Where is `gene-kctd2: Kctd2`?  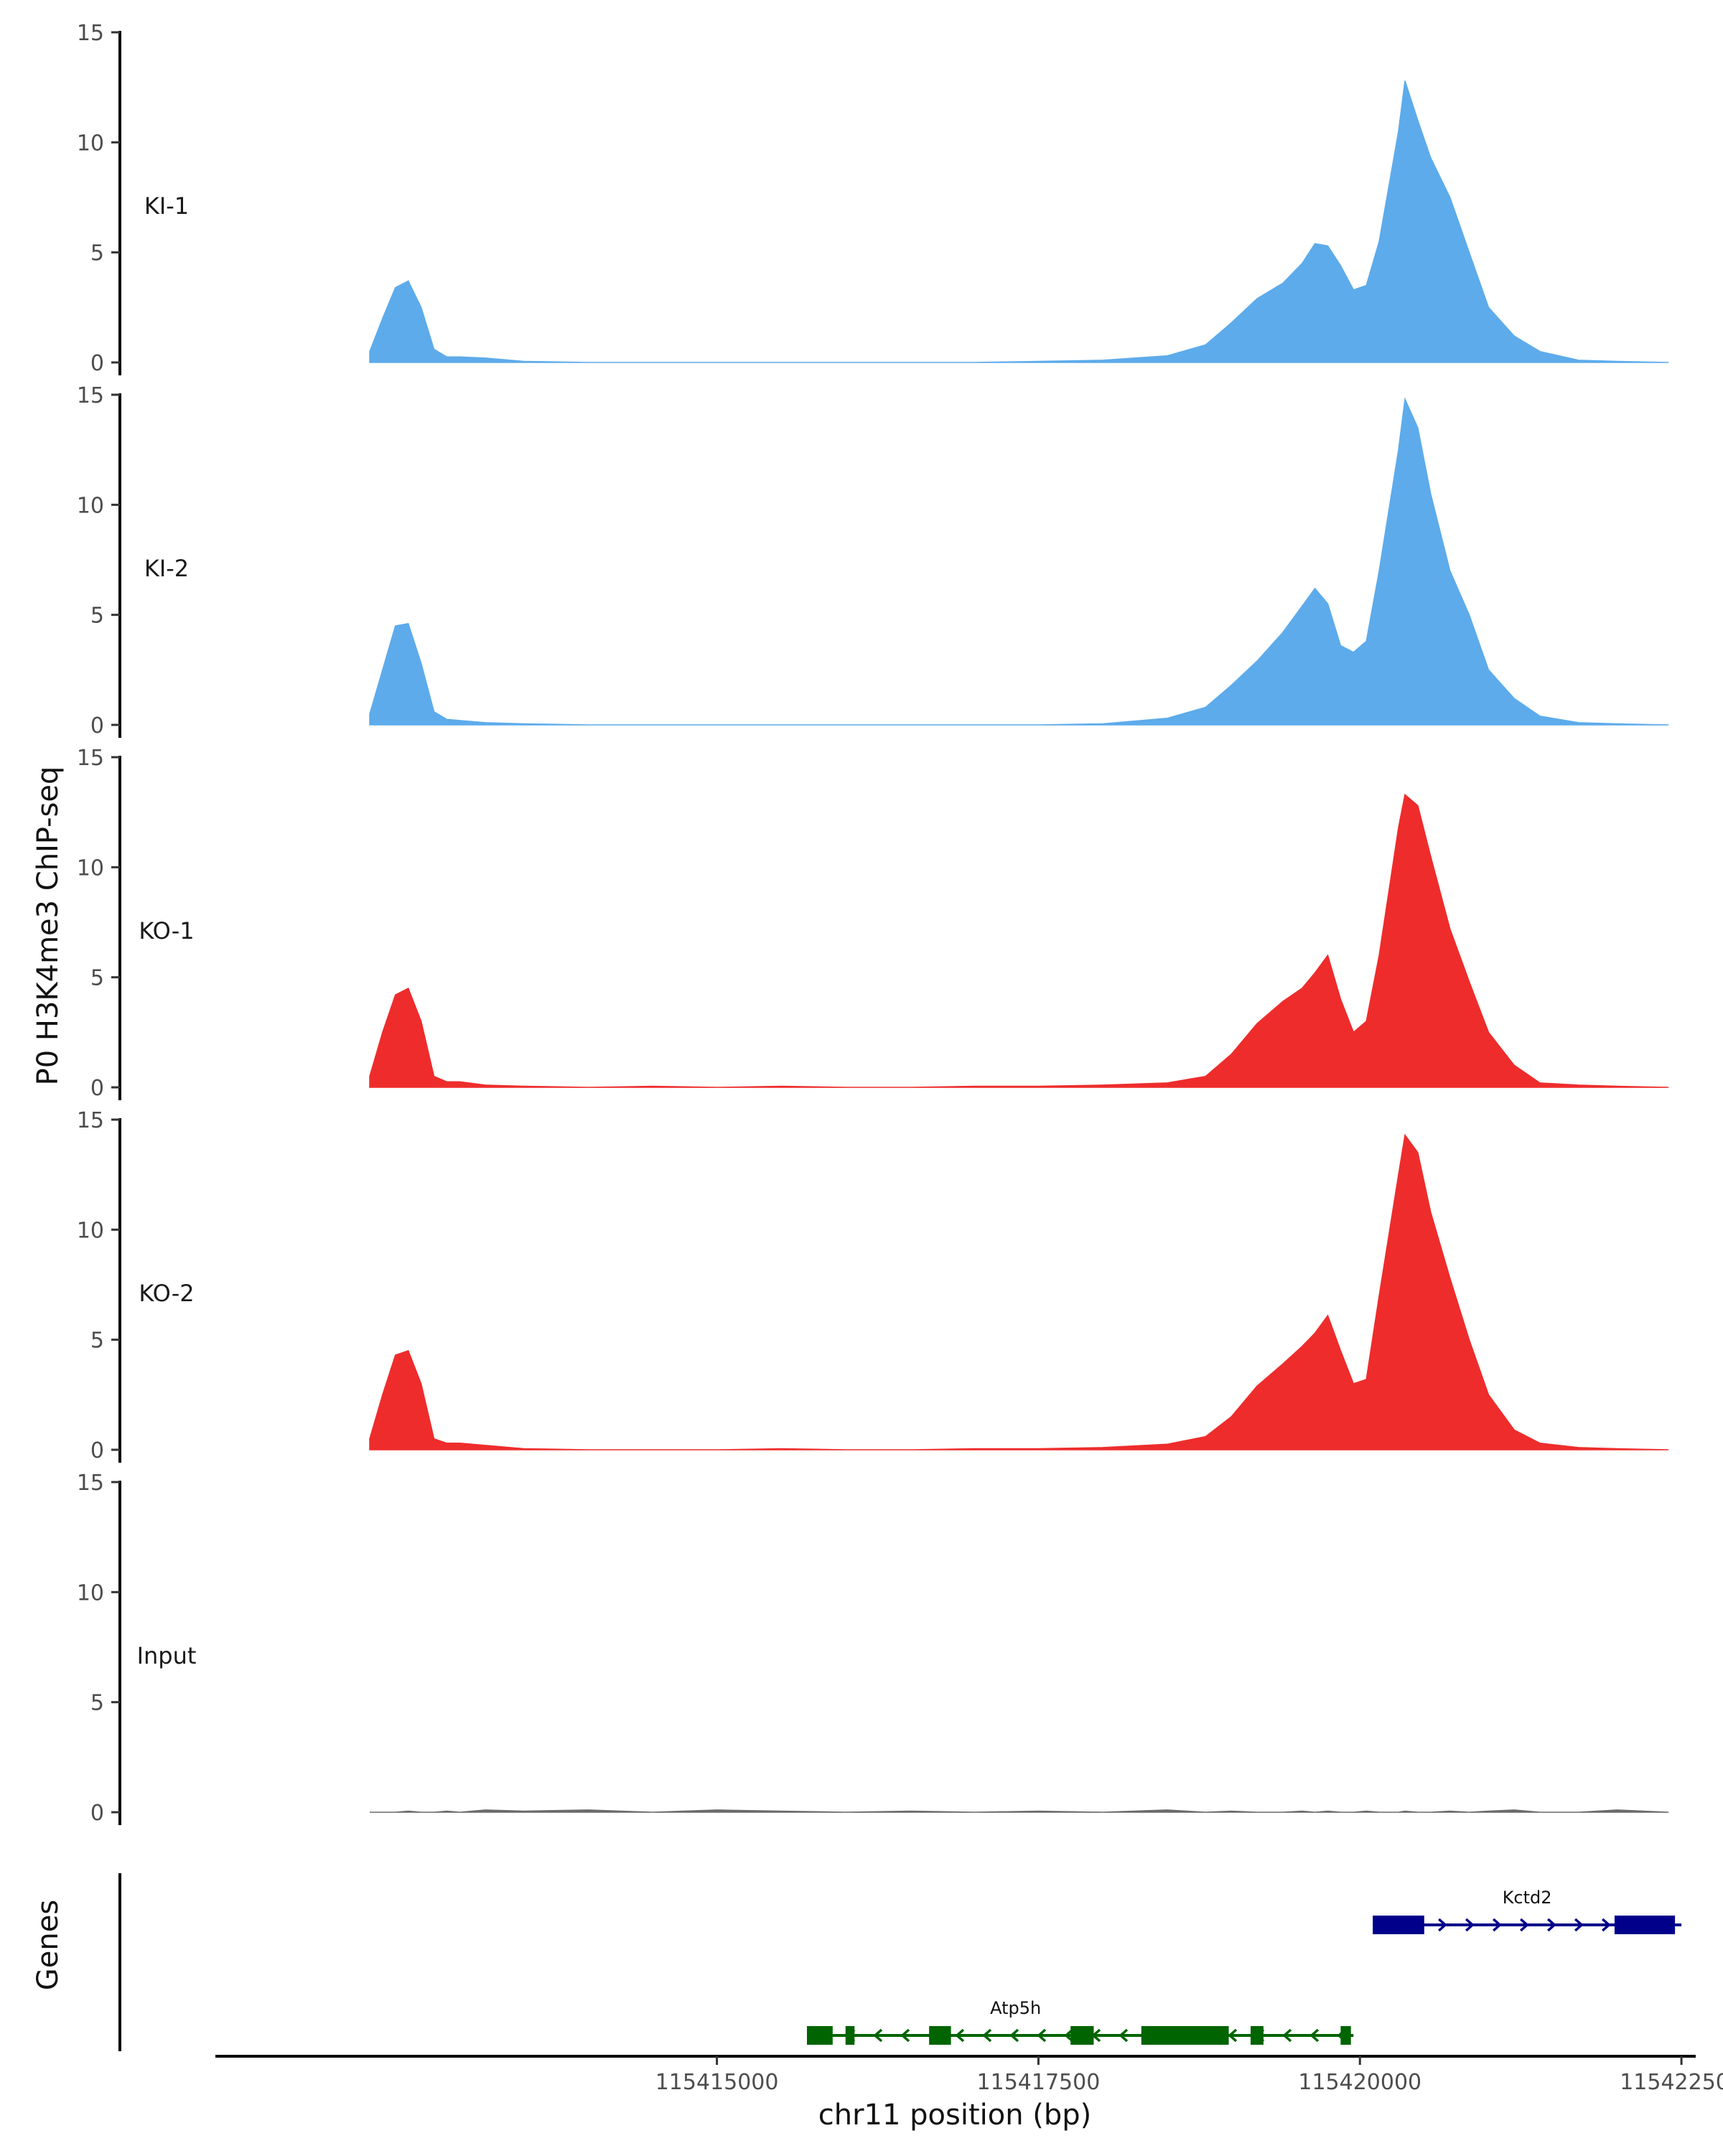
gene-kctd2: Kctd2 is located at coordinates (1527, 1911).